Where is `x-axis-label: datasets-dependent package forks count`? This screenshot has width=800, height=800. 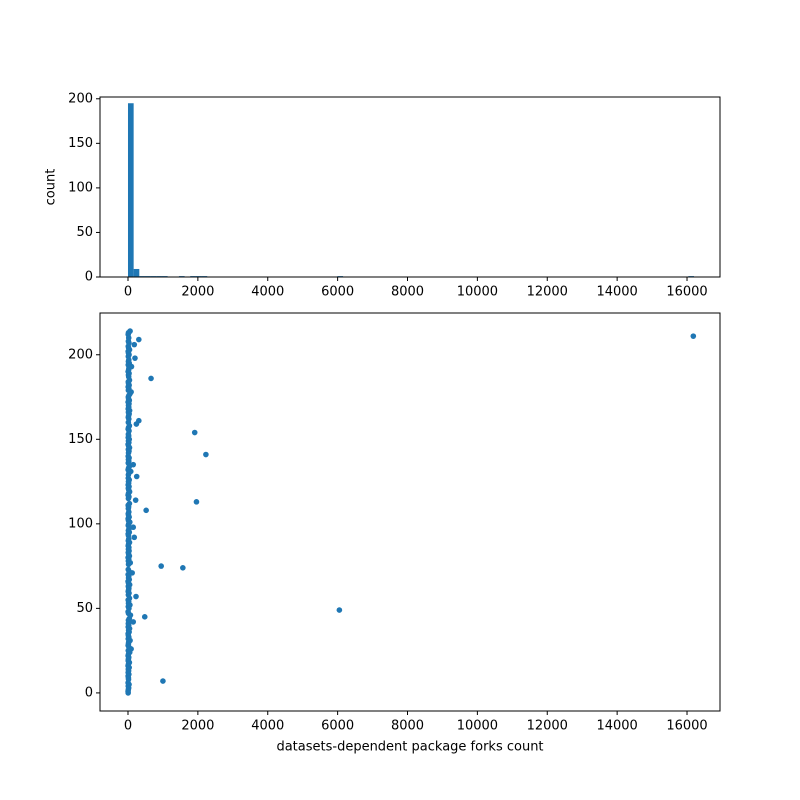 x-axis-label: datasets-dependent package forks count is located at coordinates (409, 747).